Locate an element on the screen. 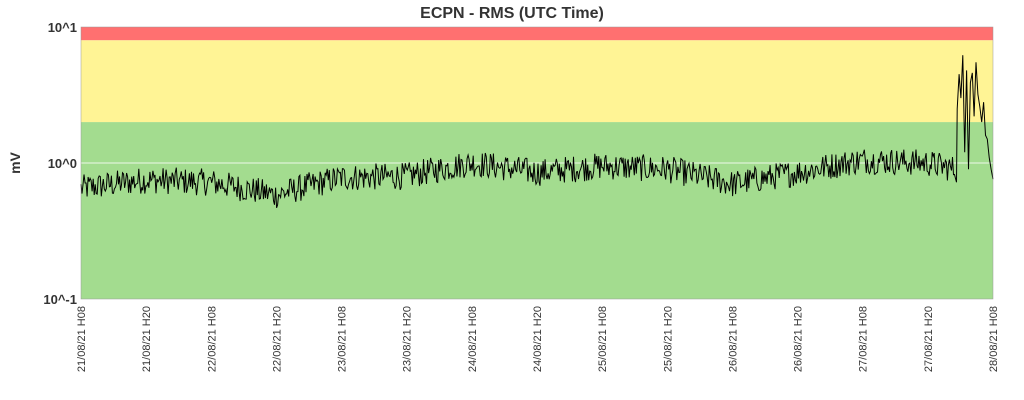  x-tick-label-14: 28/08/21 H08 is located at coordinates (994, 339).